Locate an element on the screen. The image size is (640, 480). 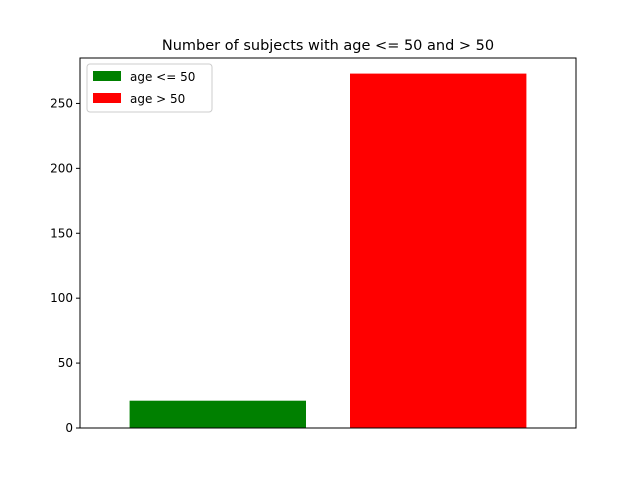
legend: age <= 50 age > 50 is located at coordinates (149, 88).